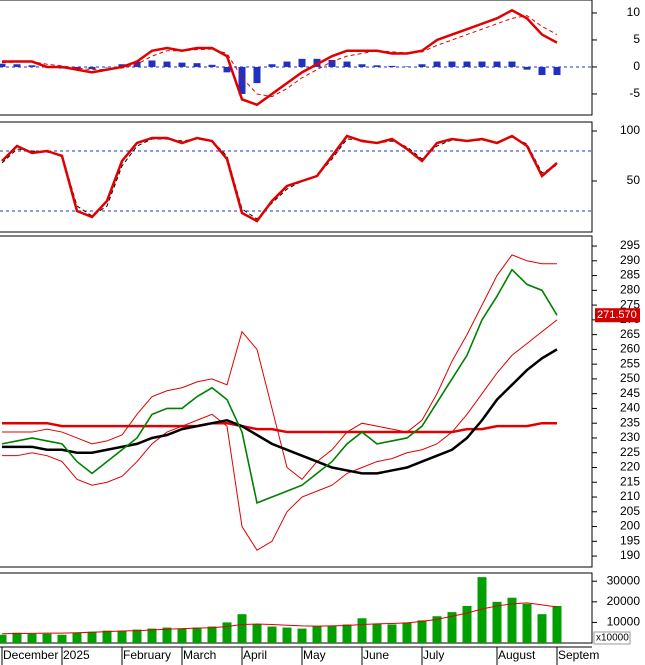  Describe the element at coordinates (630, 290) in the screenshot. I see `y-tick-label: 280` at that location.